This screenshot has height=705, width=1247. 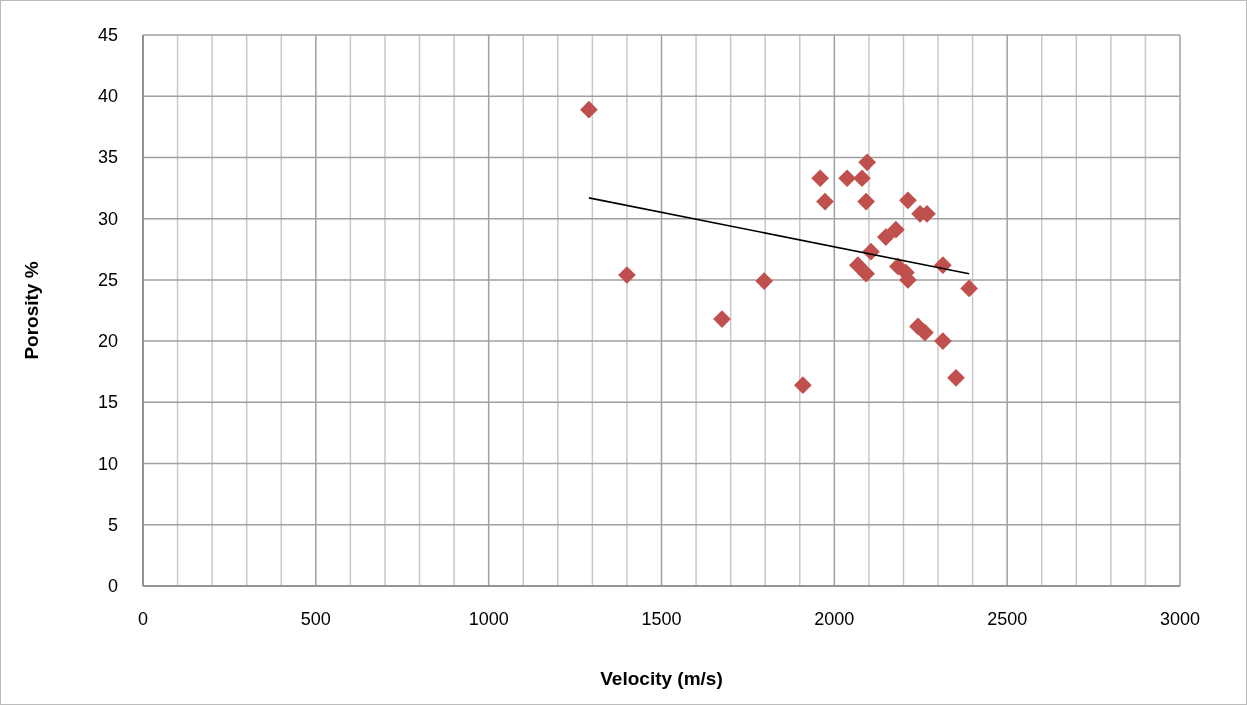 What do you see at coordinates (107, 35) in the screenshot?
I see `y-tick-label: 45` at bounding box center [107, 35].